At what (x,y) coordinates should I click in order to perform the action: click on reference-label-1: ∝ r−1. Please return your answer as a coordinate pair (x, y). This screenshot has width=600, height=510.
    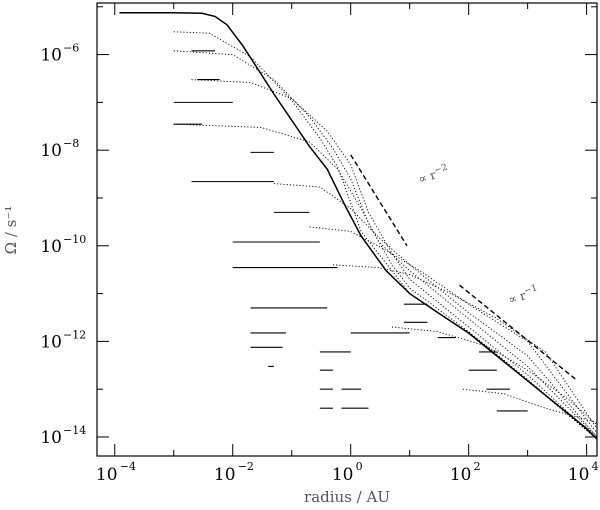
    Looking at the image, I should click on (523, 295).